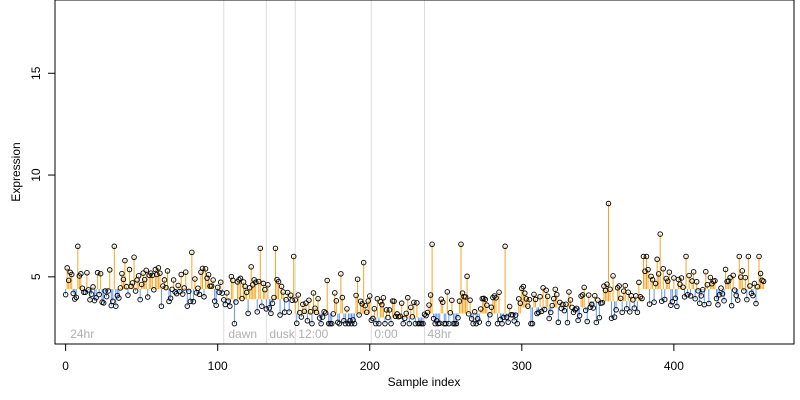 The height and width of the screenshot is (400, 800). Describe the element at coordinates (674, 366) in the screenshot. I see `x-tick-label: 400` at that location.